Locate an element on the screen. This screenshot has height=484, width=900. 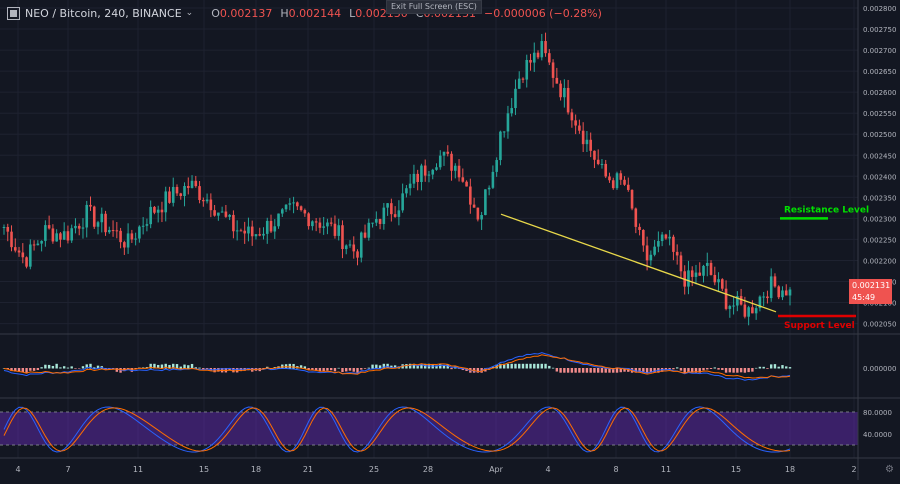
chevron-down-icon: ⌄ is located at coordinates (189, 13).